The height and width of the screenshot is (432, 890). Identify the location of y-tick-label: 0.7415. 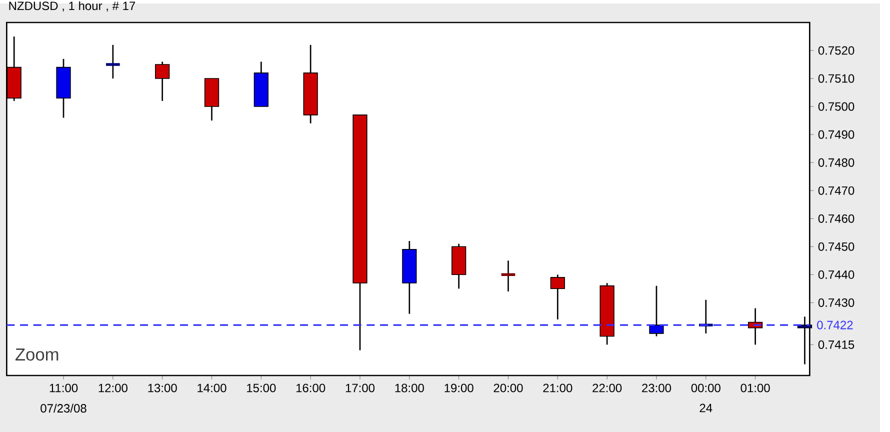
(836, 344).